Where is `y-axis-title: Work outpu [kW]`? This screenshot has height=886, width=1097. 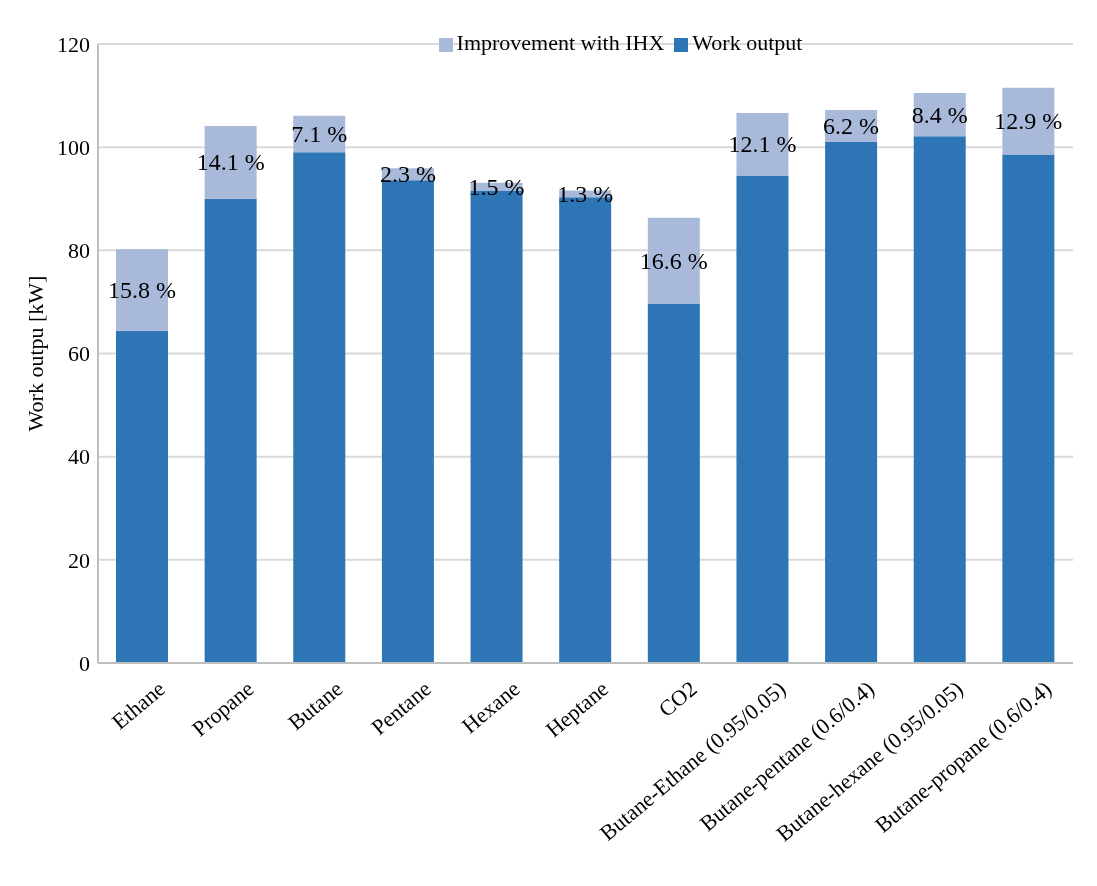
y-axis-title: Work outpu [kW] is located at coordinates (35, 353).